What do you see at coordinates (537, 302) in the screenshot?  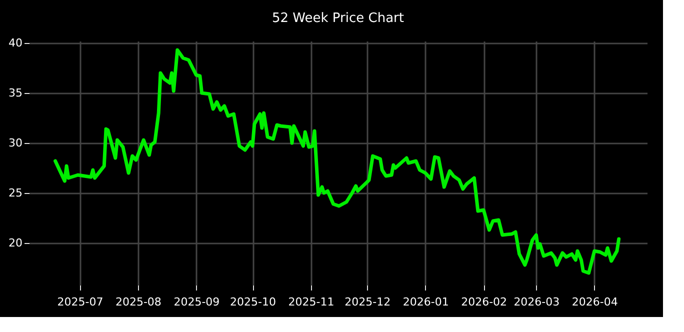 I see `x-tick-label: 2026-03` at bounding box center [537, 302].